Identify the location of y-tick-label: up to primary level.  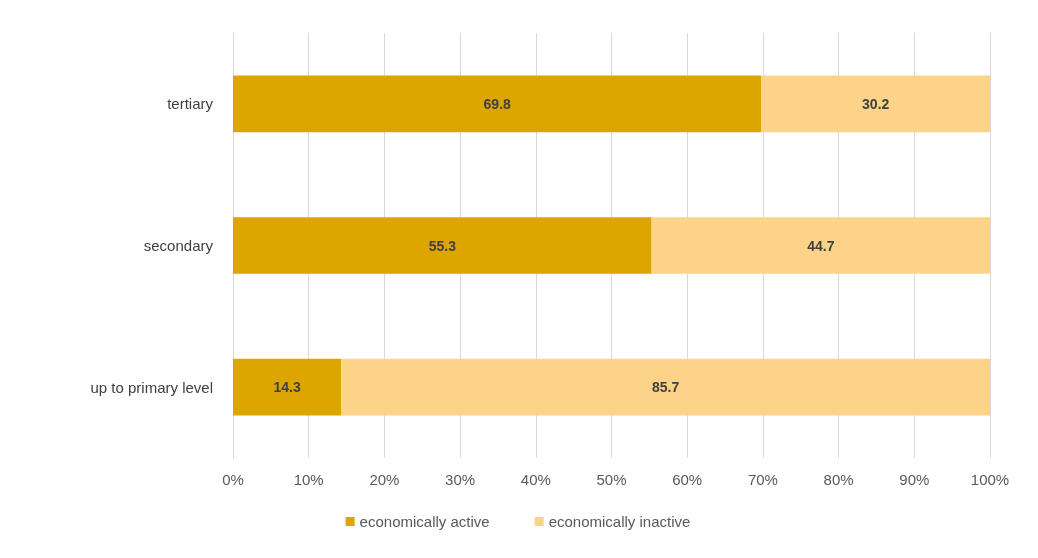
(151, 387).